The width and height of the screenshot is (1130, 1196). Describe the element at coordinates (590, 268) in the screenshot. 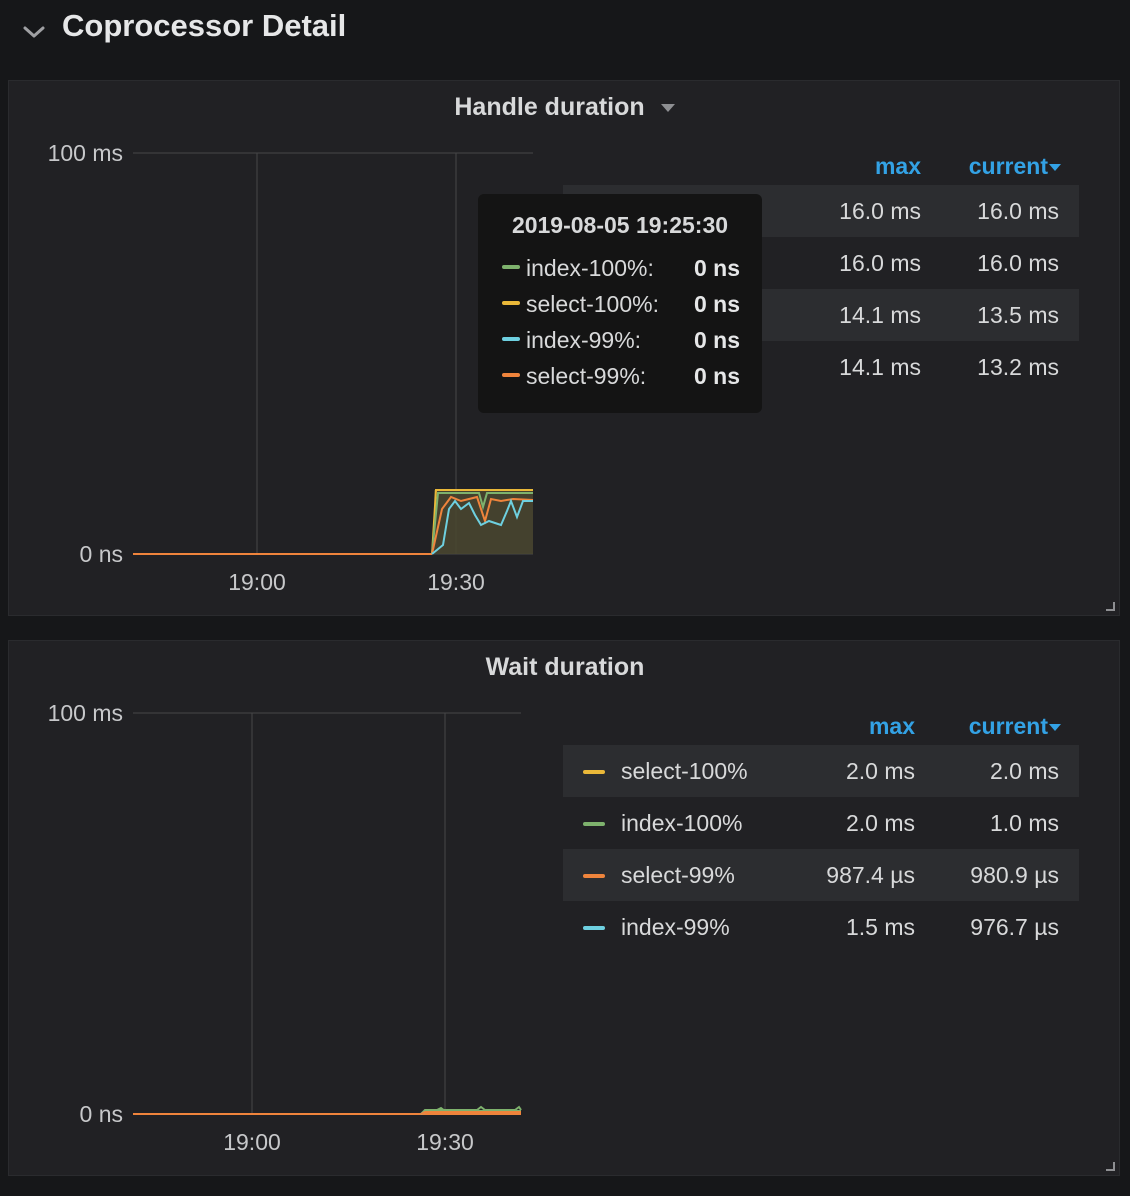

I see `tooltip-series-name: index-100%:` at that location.